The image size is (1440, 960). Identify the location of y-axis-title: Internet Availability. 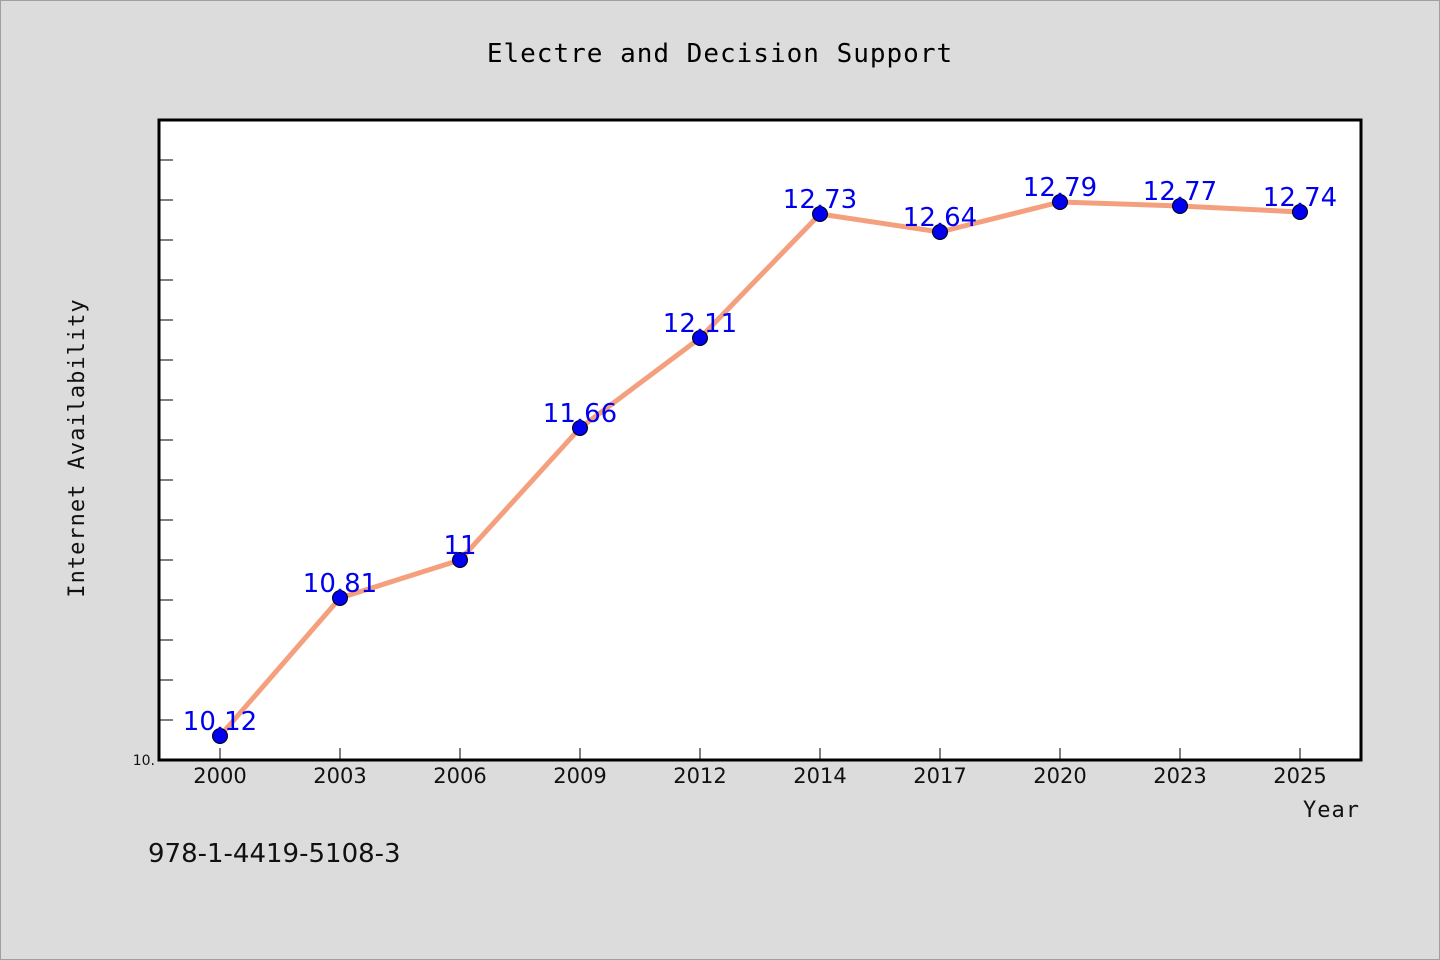
(77, 447).